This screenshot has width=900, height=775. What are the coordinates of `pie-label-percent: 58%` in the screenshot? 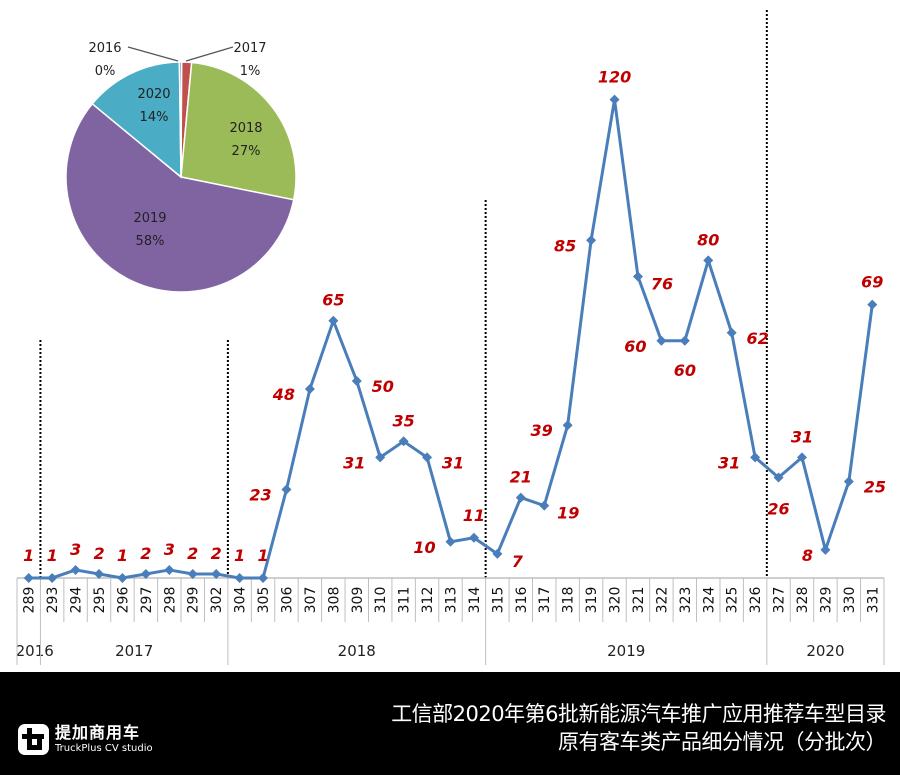 It's located at (150, 241).